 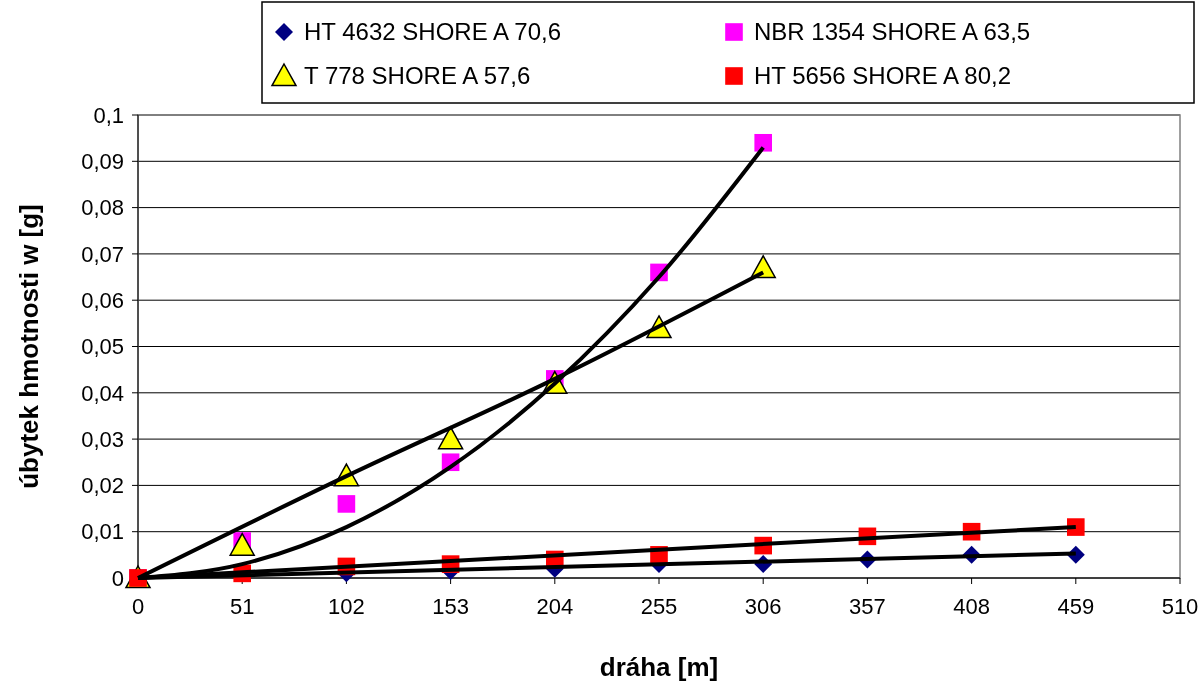 What do you see at coordinates (433, 32) in the screenshot?
I see `legend-label: HT 4632 SHORE A 70,6` at bounding box center [433, 32].